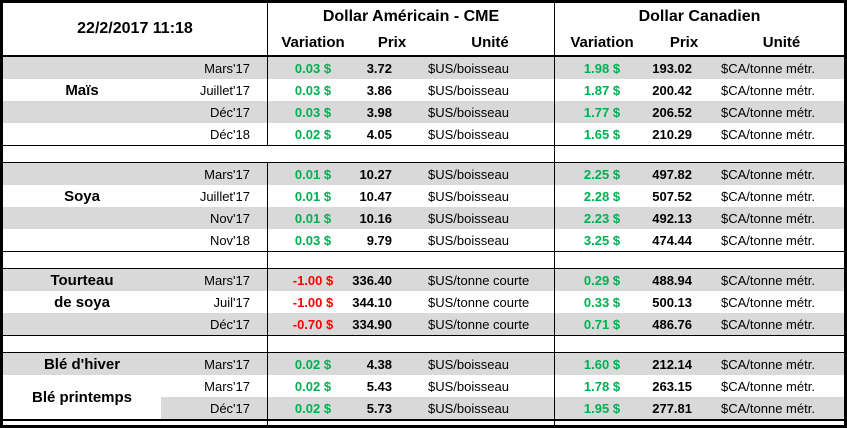  Describe the element at coordinates (224, 90) in the screenshot. I see `month-cell: Juillet'17` at that location.